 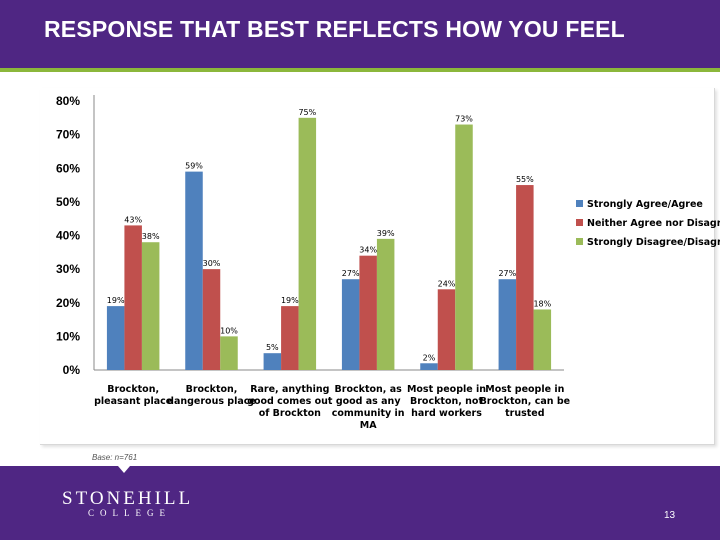 What do you see at coordinates (133, 401) in the screenshot?
I see `category-label-line: pleasant place` at bounding box center [133, 401].